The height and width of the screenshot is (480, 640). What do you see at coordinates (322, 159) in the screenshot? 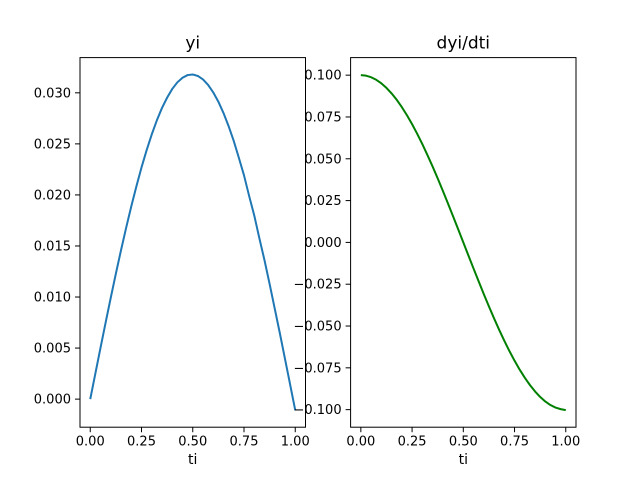
I see `y-tick-label: 0.050` at bounding box center [322, 159].